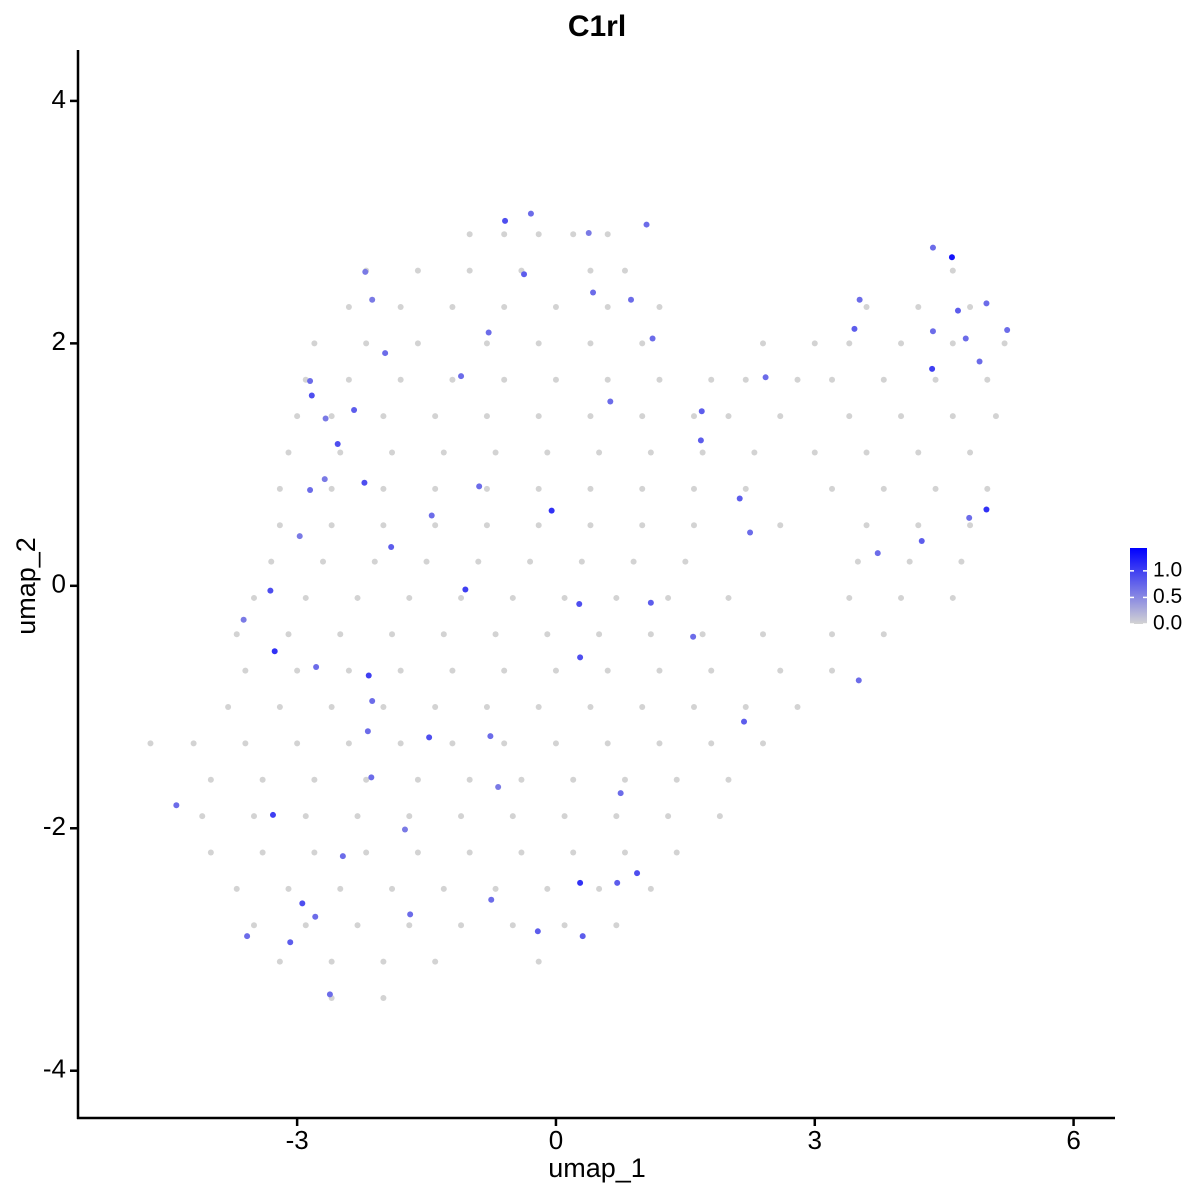 This screenshot has width=1200, height=1200. What do you see at coordinates (1167, 596) in the screenshot?
I see `colorbar-tick-label: 0.5` at bounding box center [1167, 596].